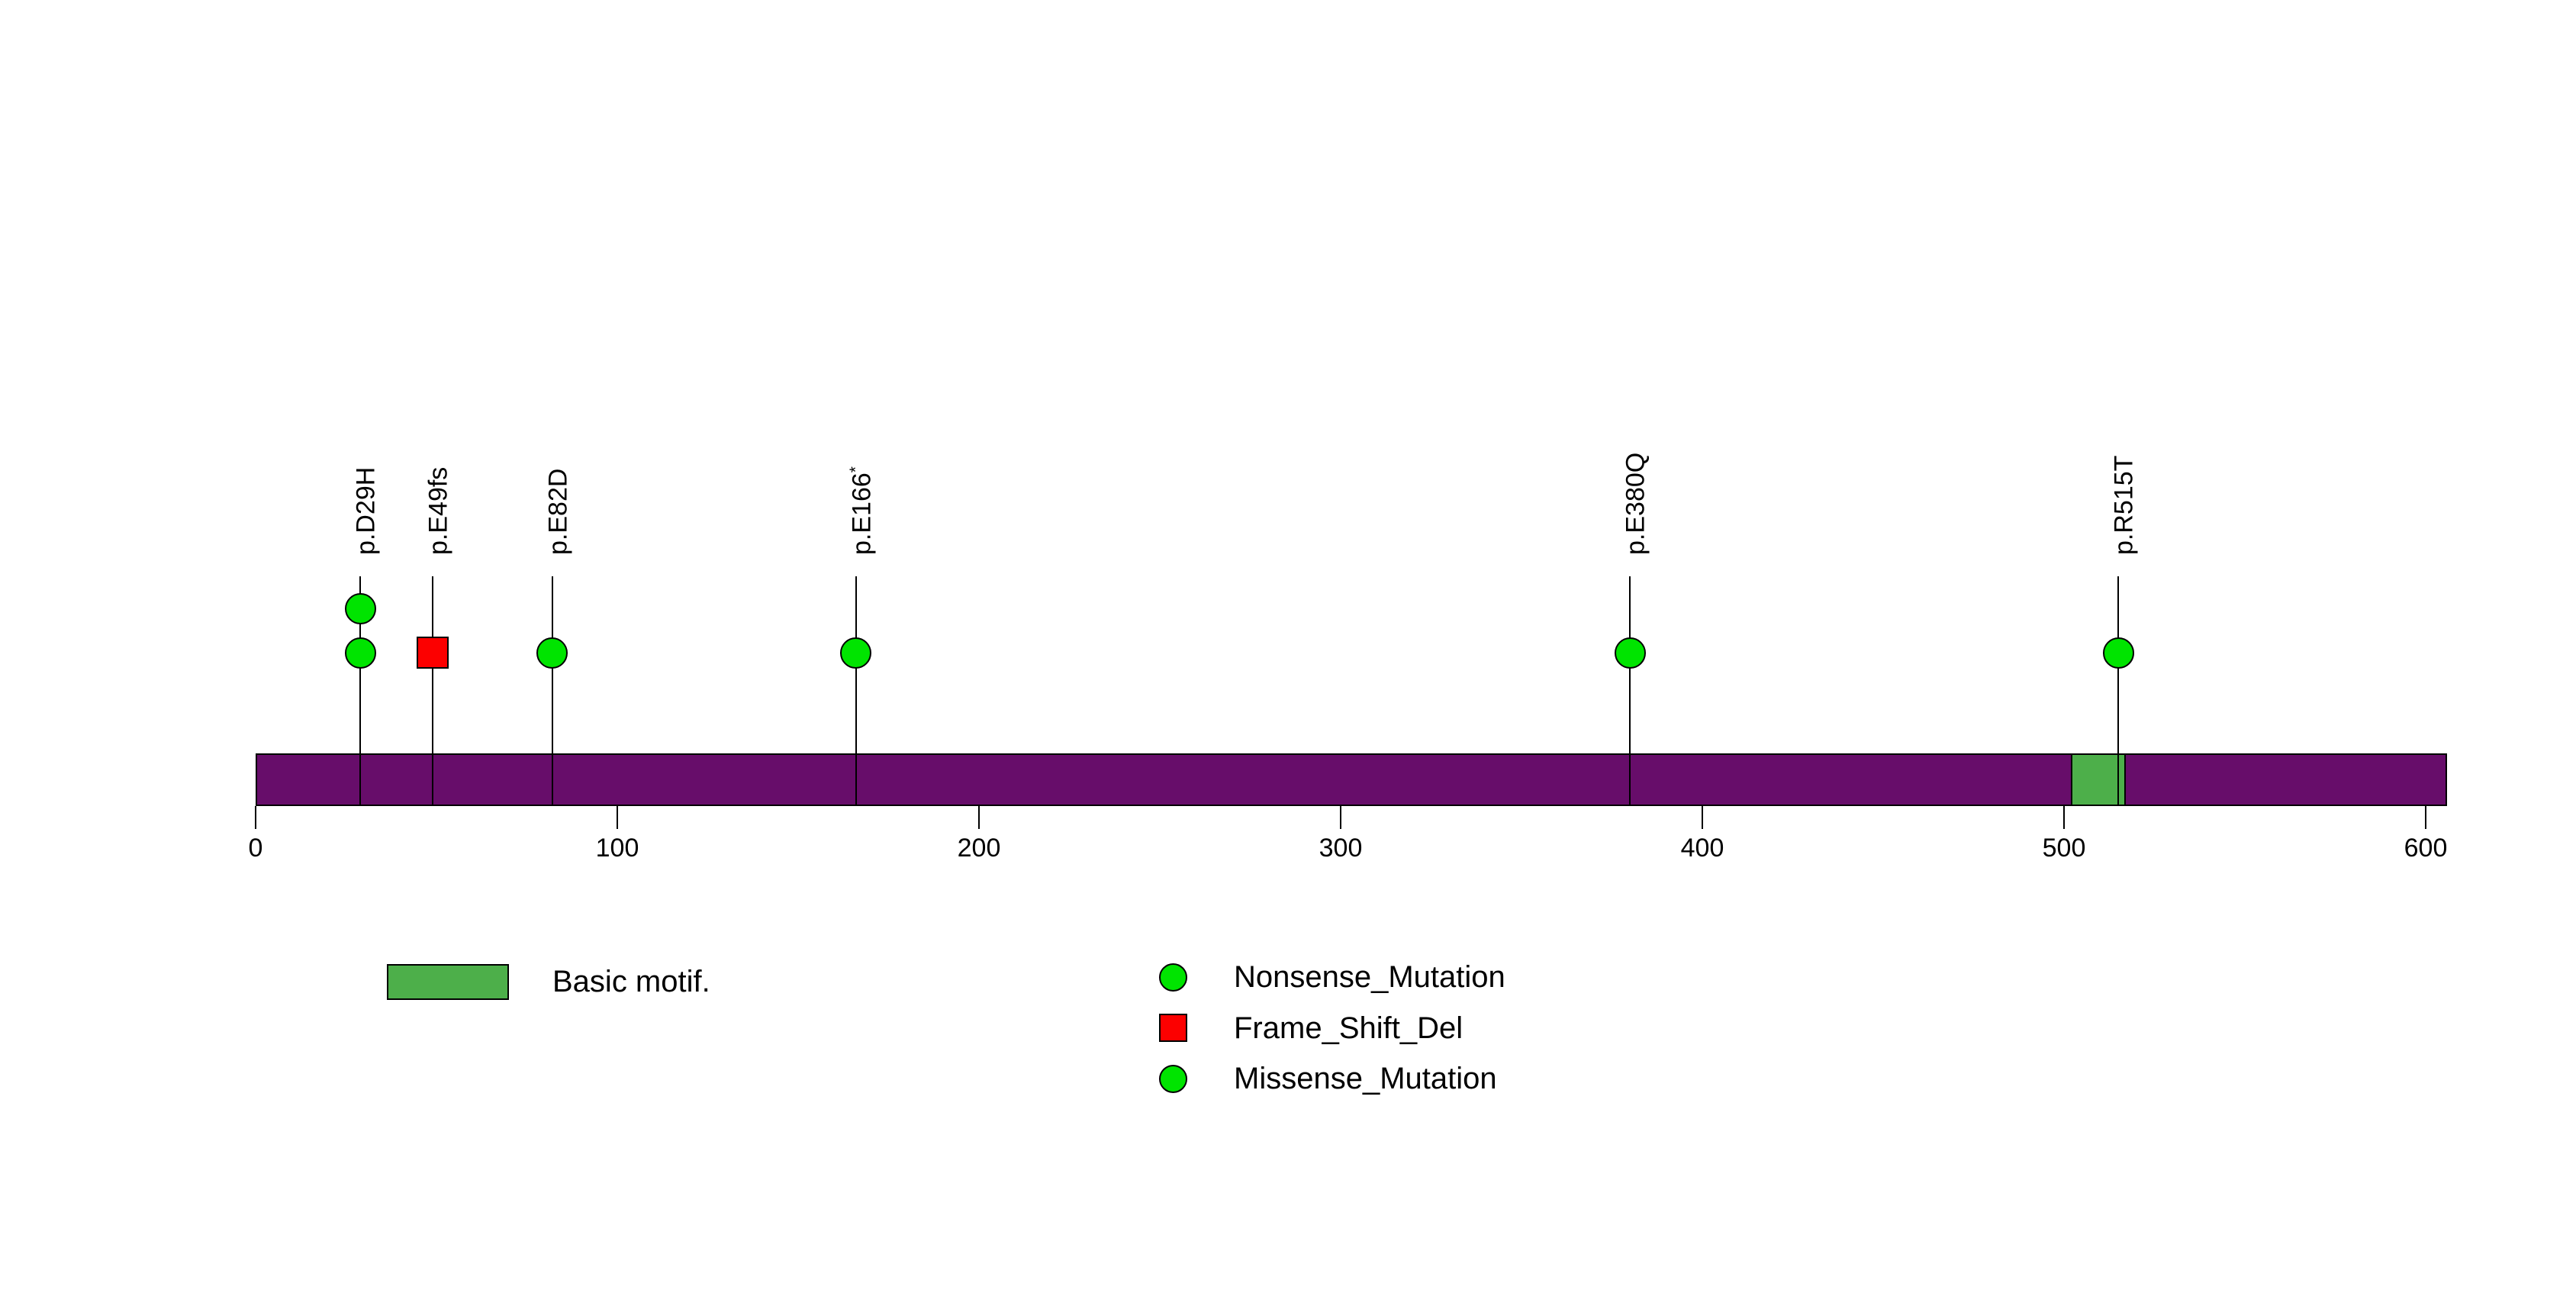 The height and width of the screenshot is (1290, 2576). Describe the element at coordinates (1348, 1028) in the screenshot. I see `legend-label-frame_shift_del: Frame_Shift_Del` at that location.